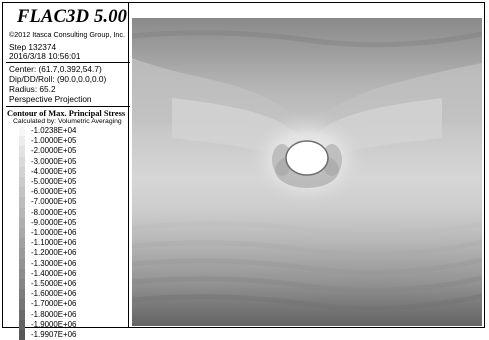  I want to click on legend-item: -1.4000E+06, so click(69, 273).